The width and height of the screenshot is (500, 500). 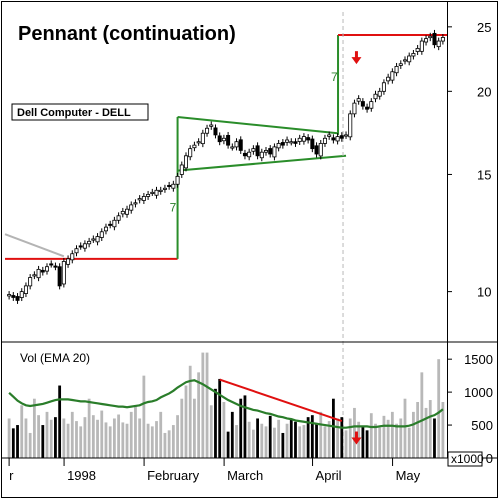 I want to click on x-tick-label: r, so click(x=11, y=475).